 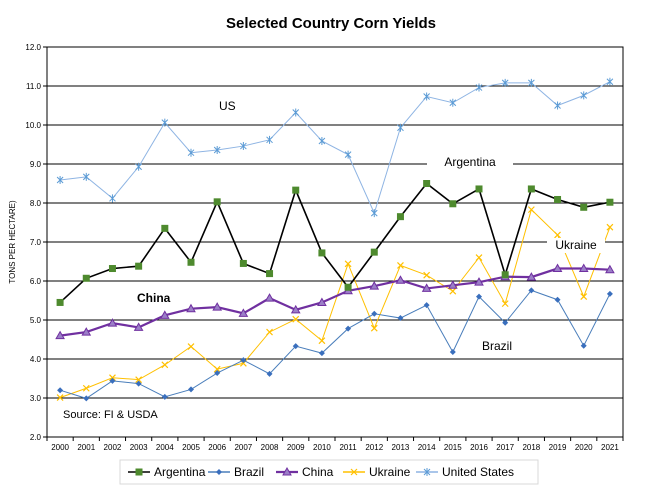 I want to click on legend-box, so click(x=329, y=472).